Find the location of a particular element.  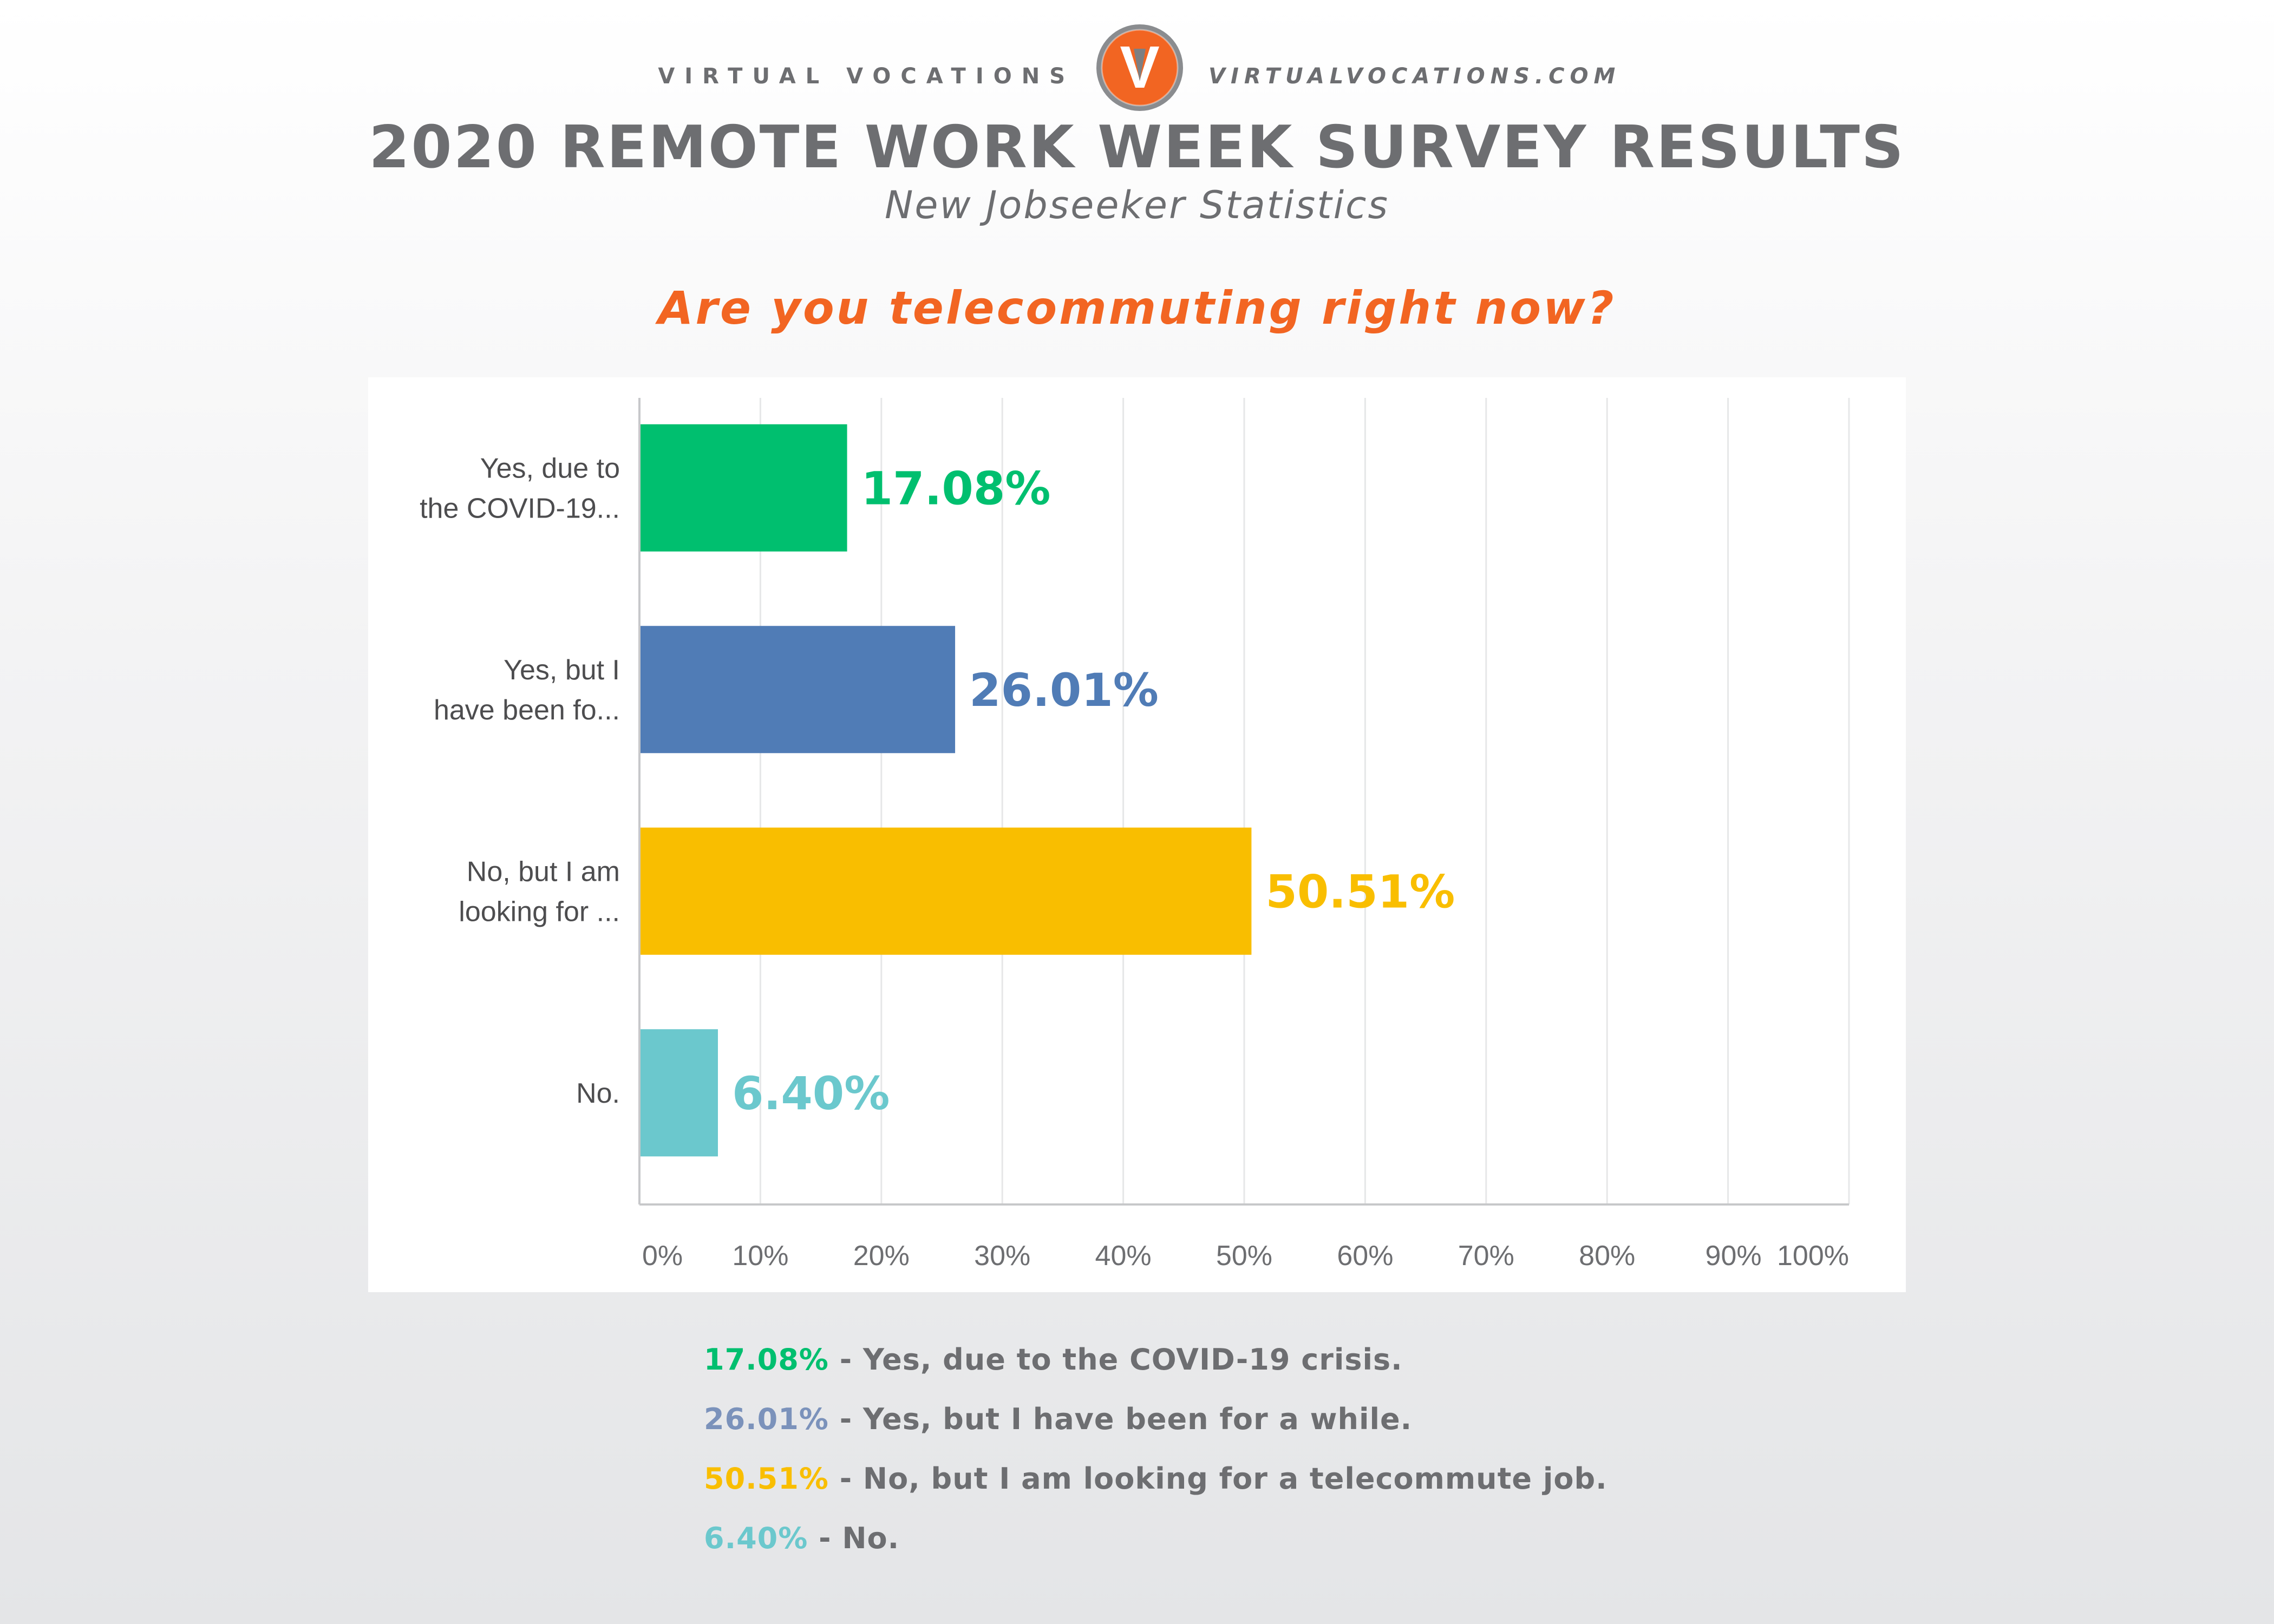

legend-description: - Yes, but I have been for a while. is located at coordinates (1120, 1419).